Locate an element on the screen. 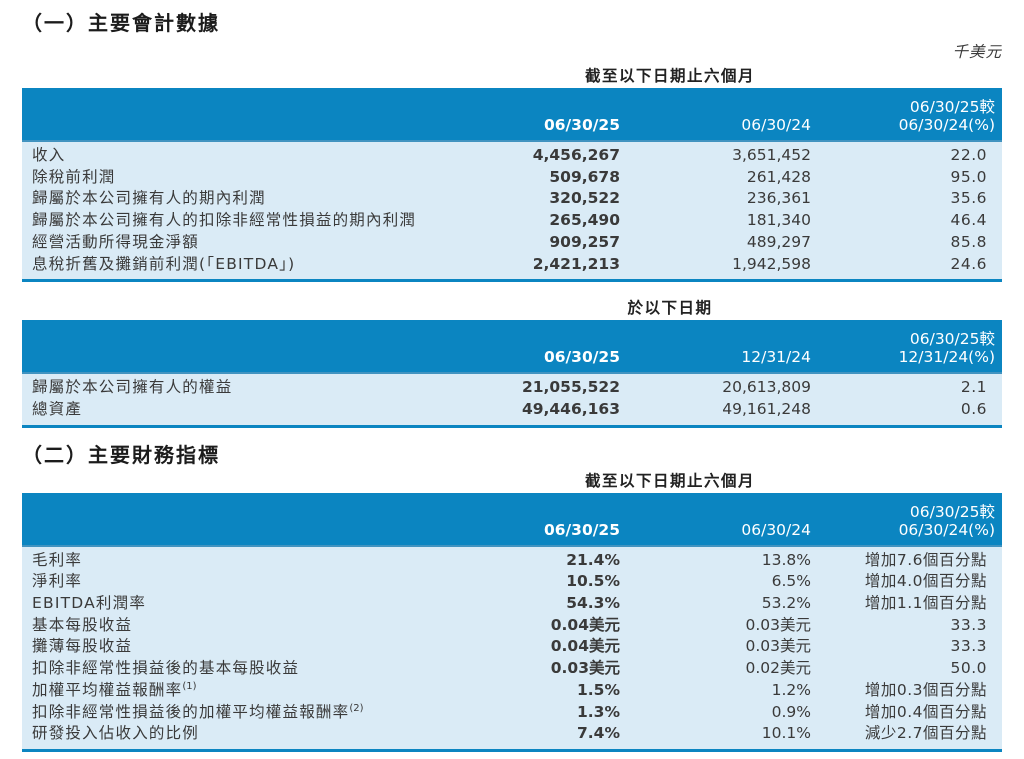  value-prior-period: 0.9% is located at coordinates (715, 712).